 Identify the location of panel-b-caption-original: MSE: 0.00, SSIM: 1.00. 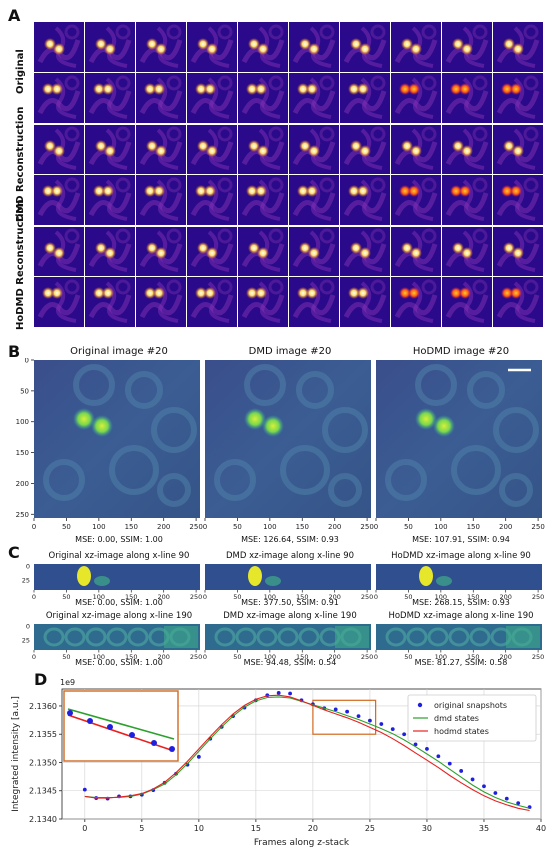
(119, 539).